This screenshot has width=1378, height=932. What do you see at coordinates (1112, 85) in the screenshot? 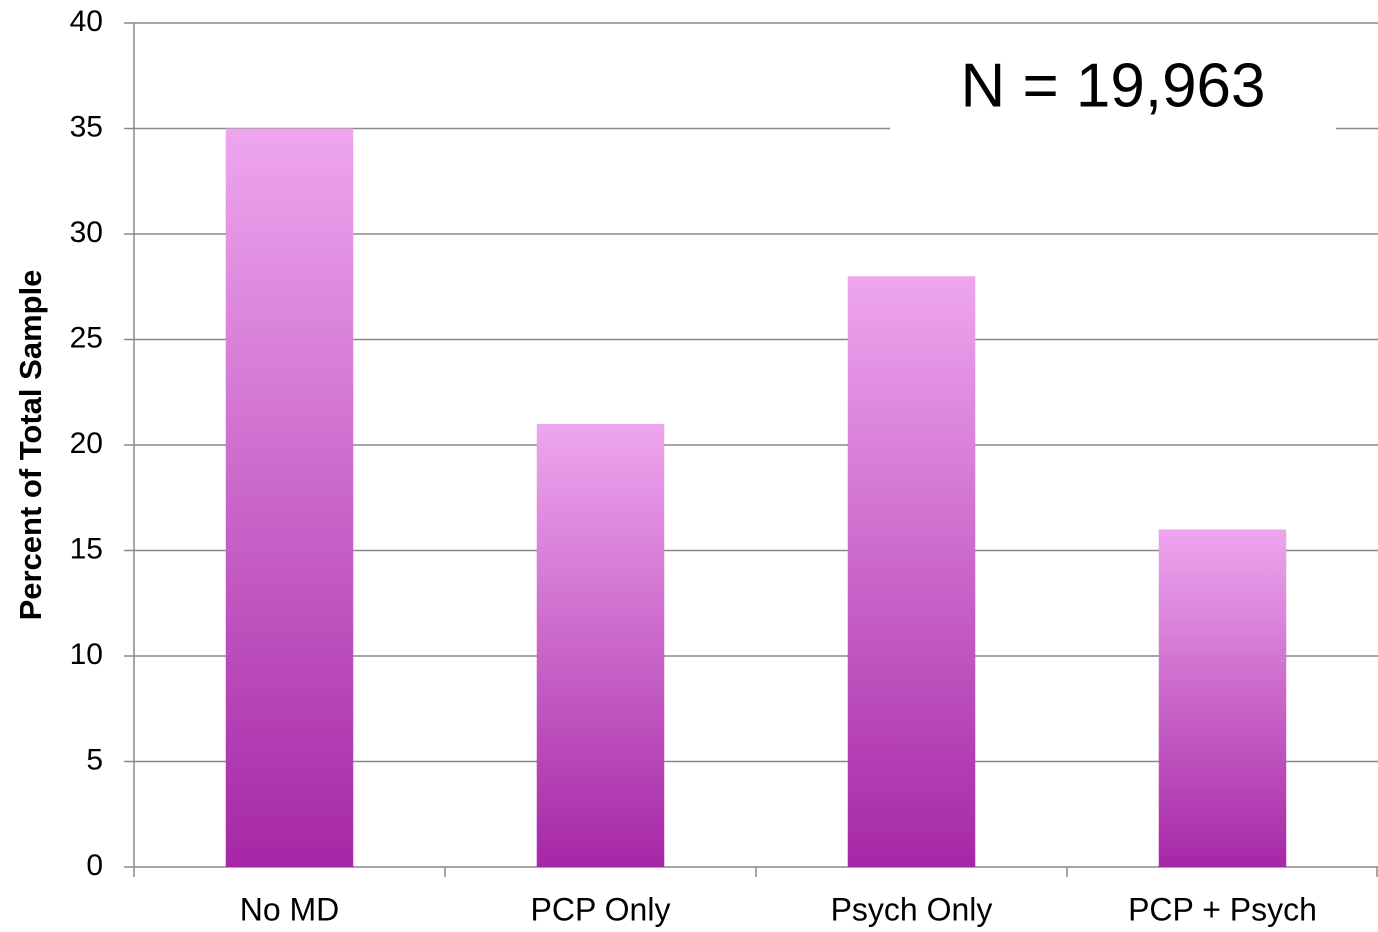
I see `annotation: N = 19,963` at bounding box center [1112, 85].